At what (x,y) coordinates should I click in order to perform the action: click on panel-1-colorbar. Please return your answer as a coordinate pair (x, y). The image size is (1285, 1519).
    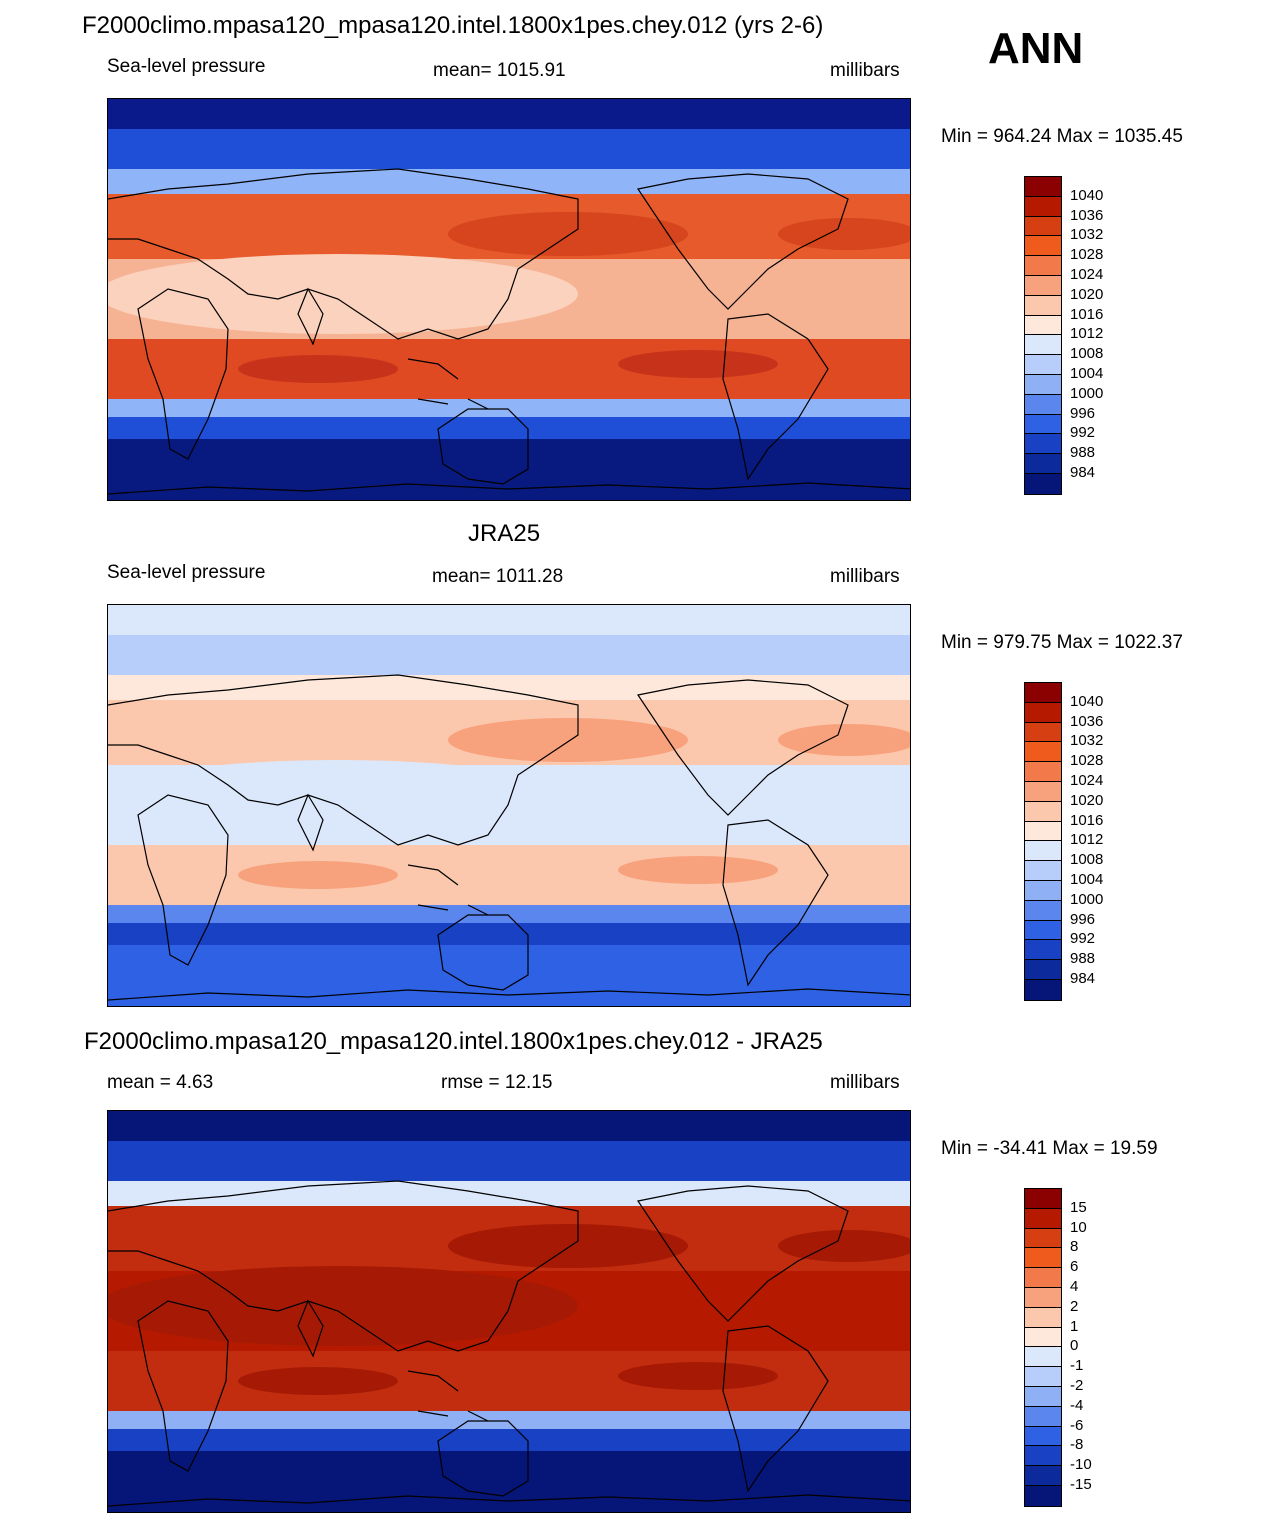
    Looking at the image, I should click on (1043, 335).